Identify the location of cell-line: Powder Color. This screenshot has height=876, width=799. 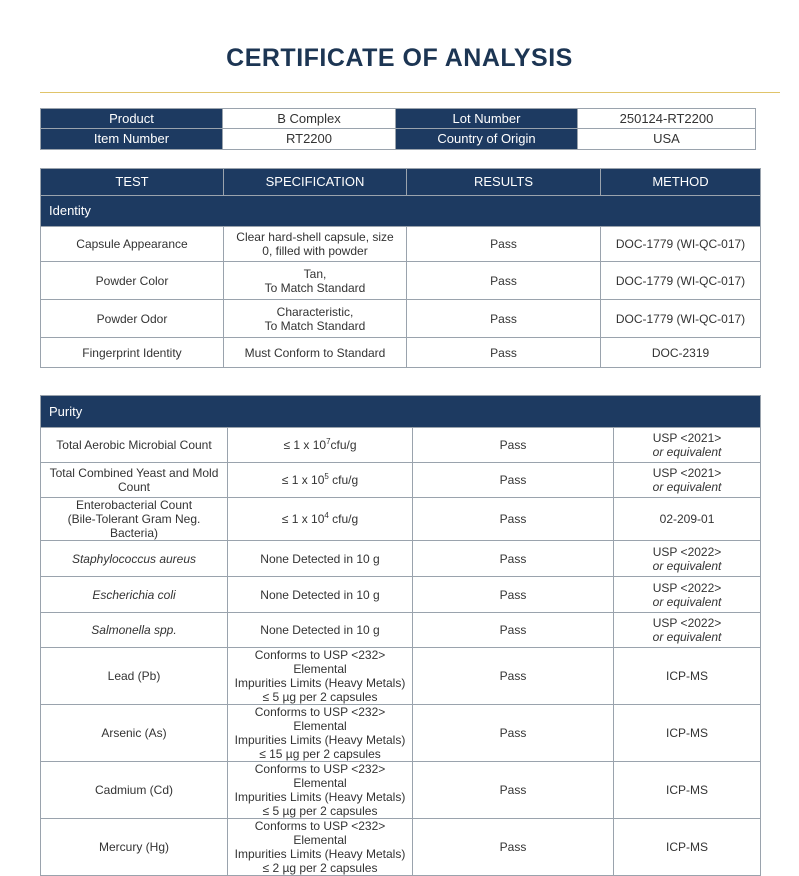
(132, 280).